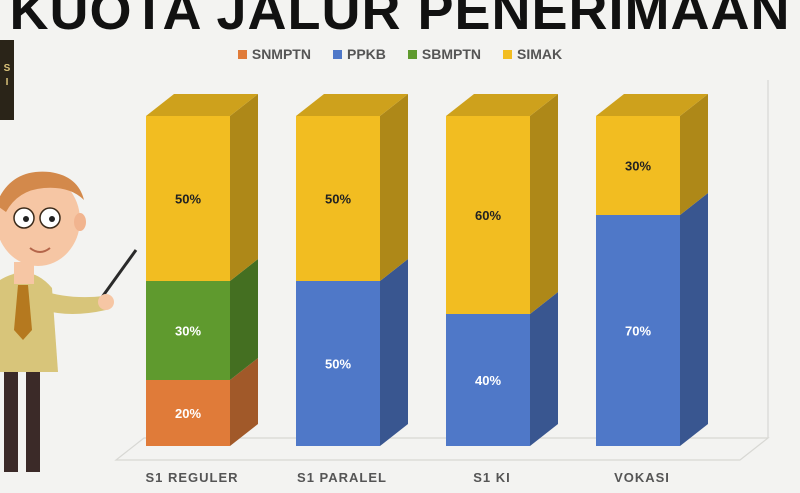 This screenshot has width=800, height=493. I want to click on teacher-illustration, so click(69, 321).